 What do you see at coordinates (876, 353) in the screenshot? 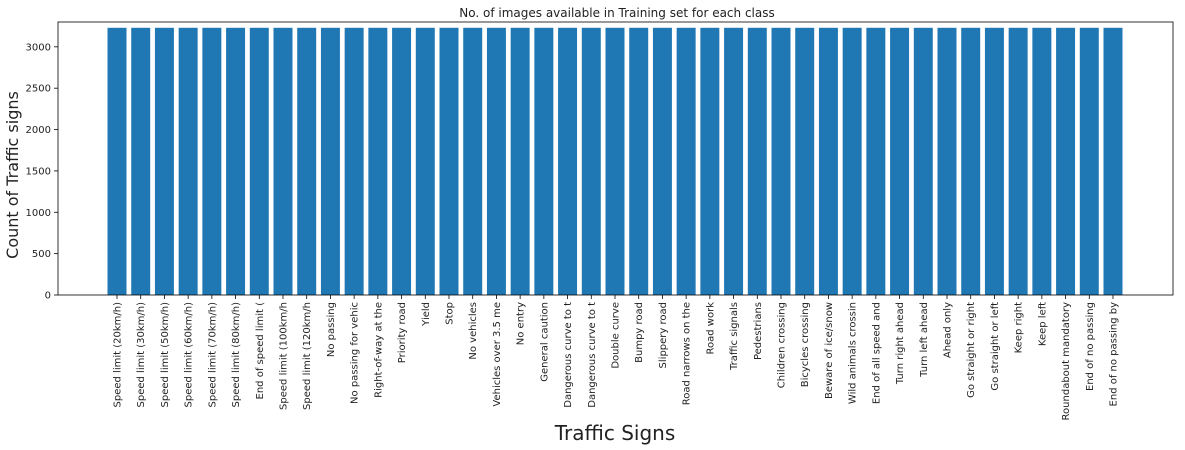
I see `x-tick-label: End of all speed and` at bounding box center [876, 353].